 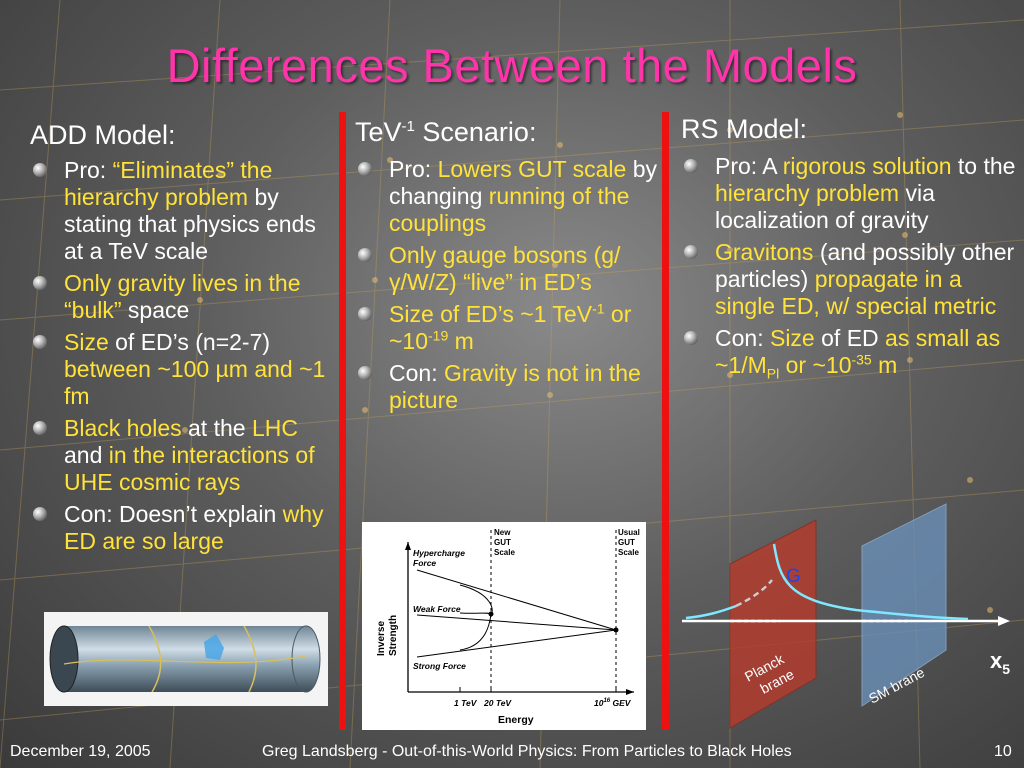 I want to click on x5-label-sub: 5, so click(x=1006, y=669).